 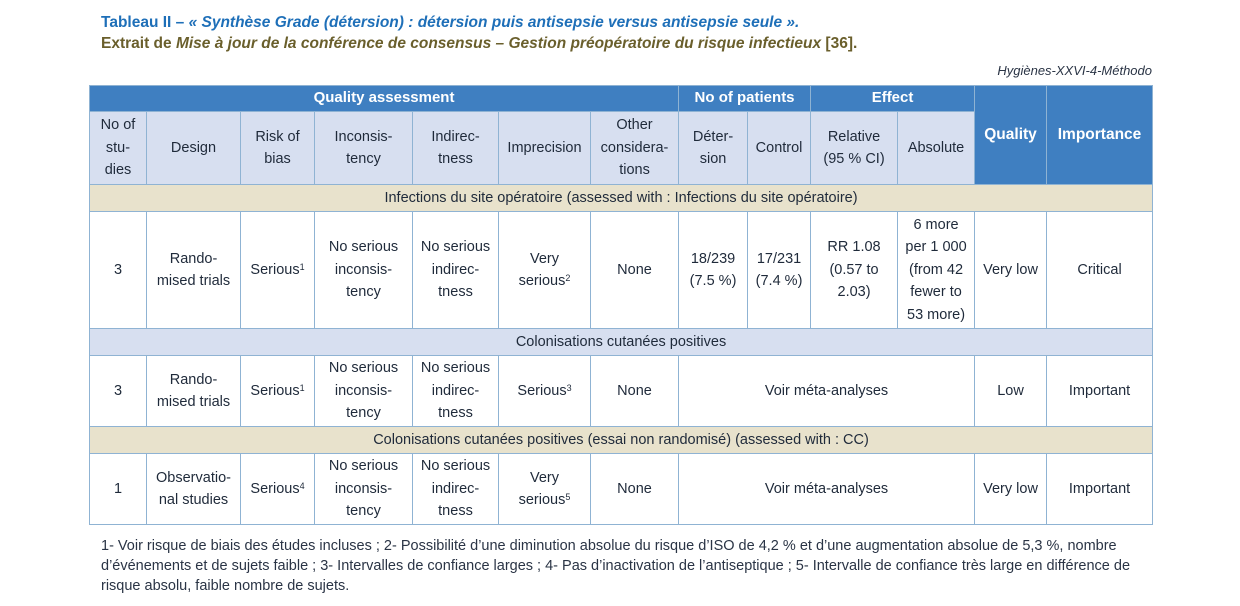 What do you see at coordinates (893, 98) in the screenshot?
I see `header-effect: Effect` at bounding box center [893, 98].